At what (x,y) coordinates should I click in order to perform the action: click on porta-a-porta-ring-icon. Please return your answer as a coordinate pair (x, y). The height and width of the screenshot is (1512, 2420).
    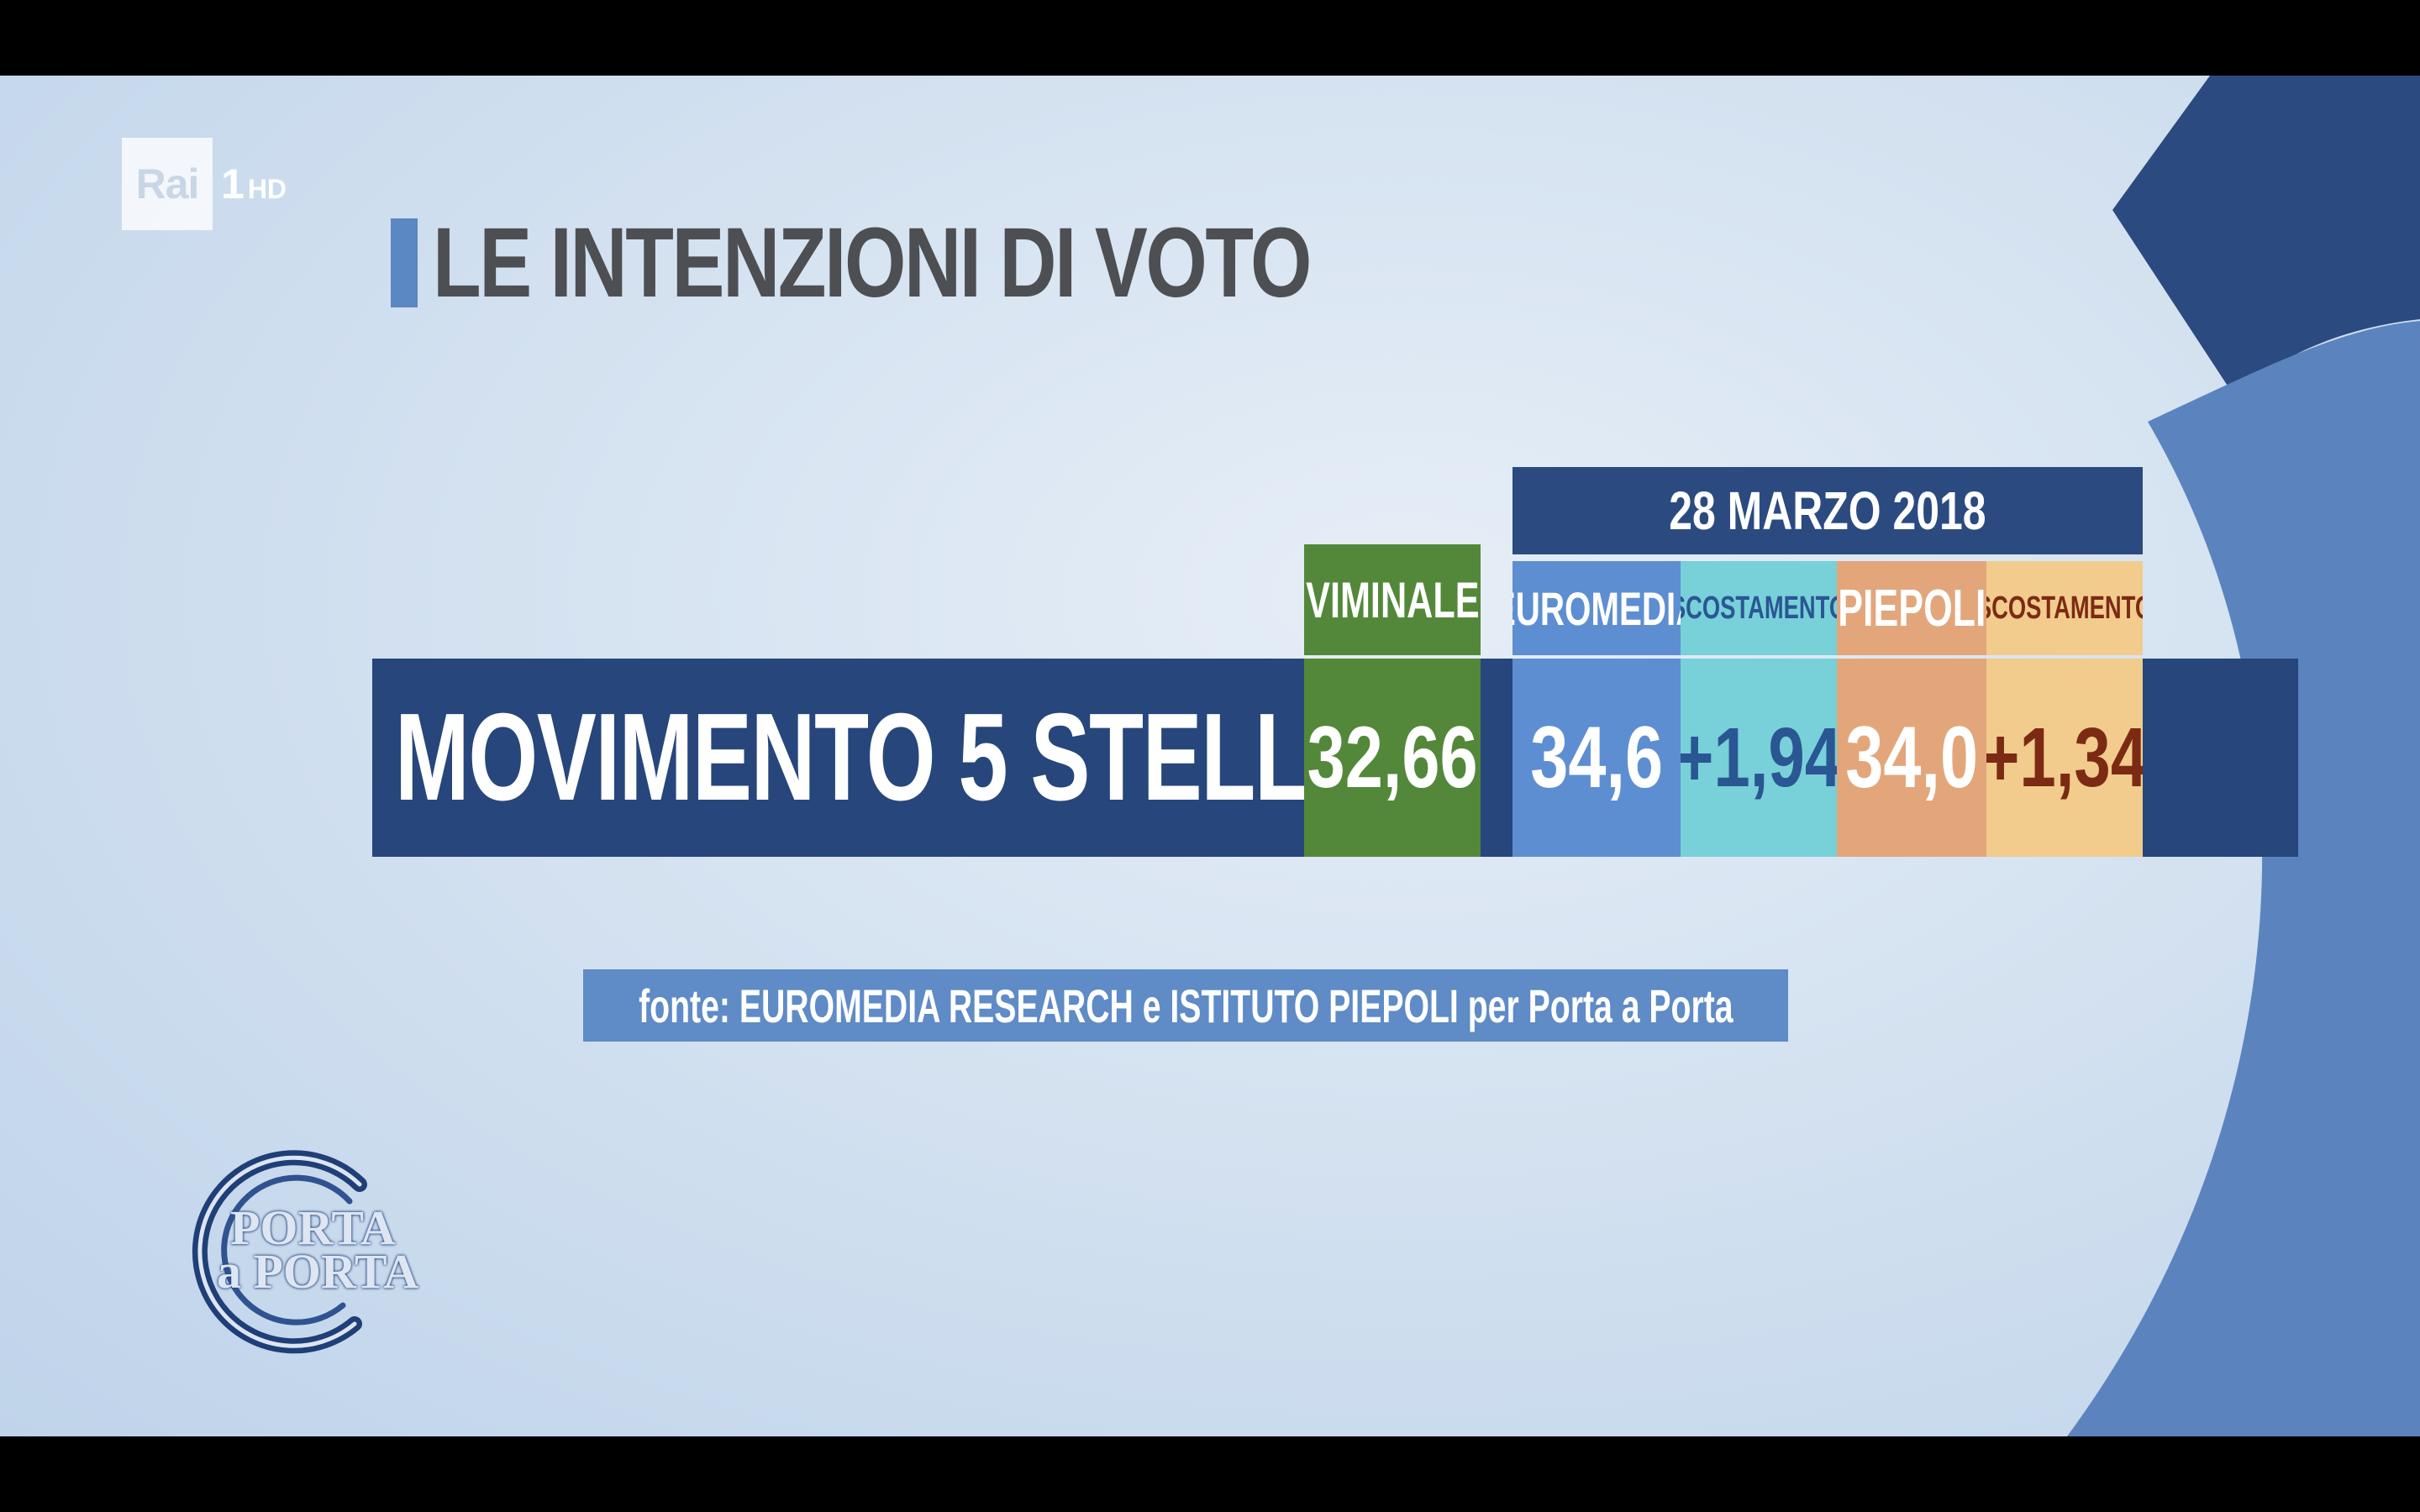
    Looking at the image, I should click on (279, 1252).